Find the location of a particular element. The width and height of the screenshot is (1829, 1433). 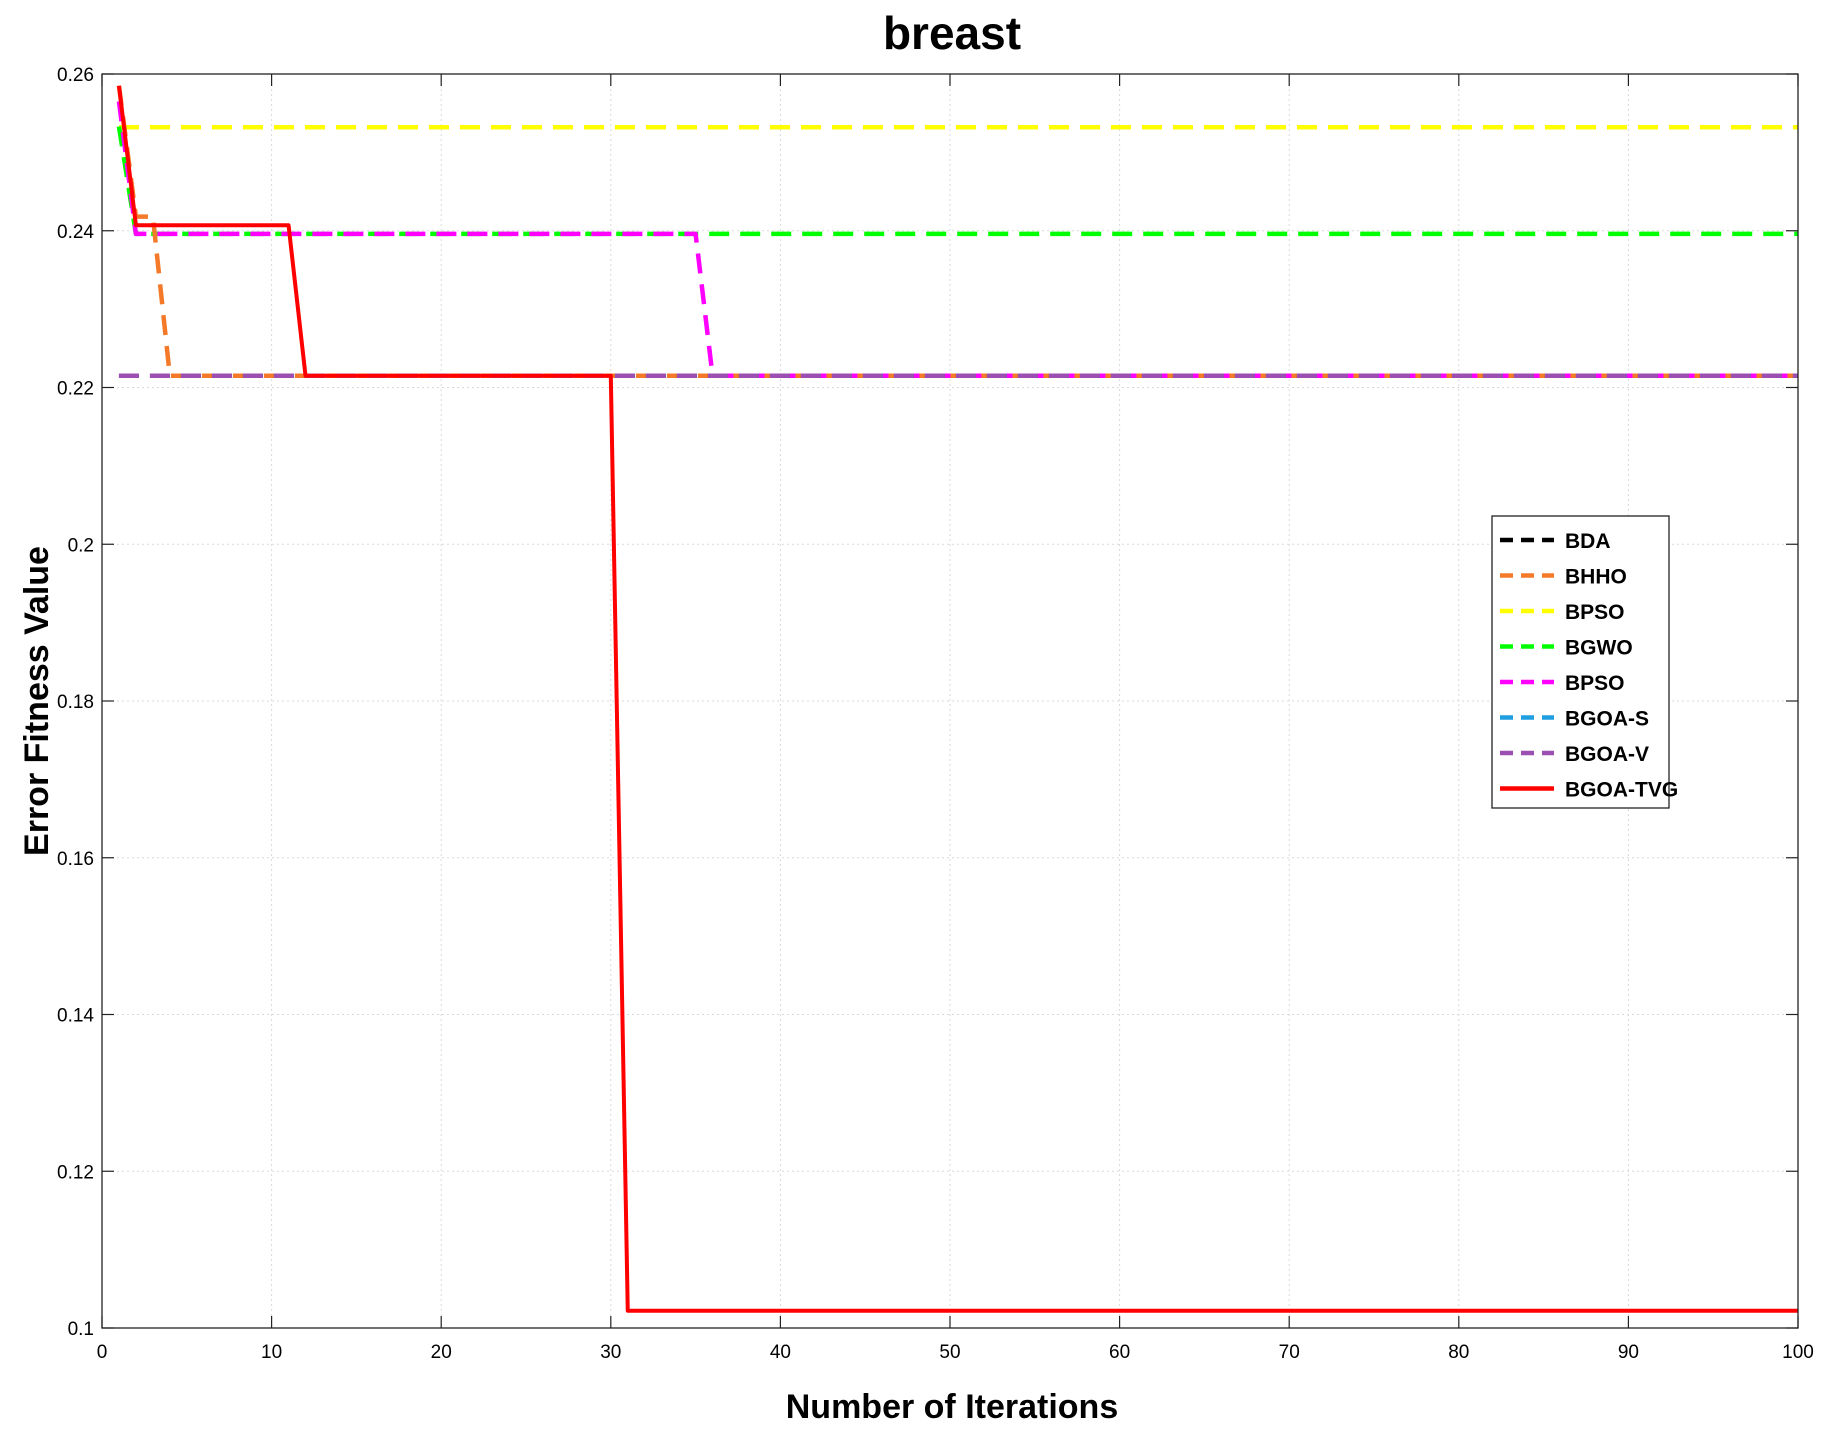

y-tick-label: 0.2 is located at coordinates (81, 545).